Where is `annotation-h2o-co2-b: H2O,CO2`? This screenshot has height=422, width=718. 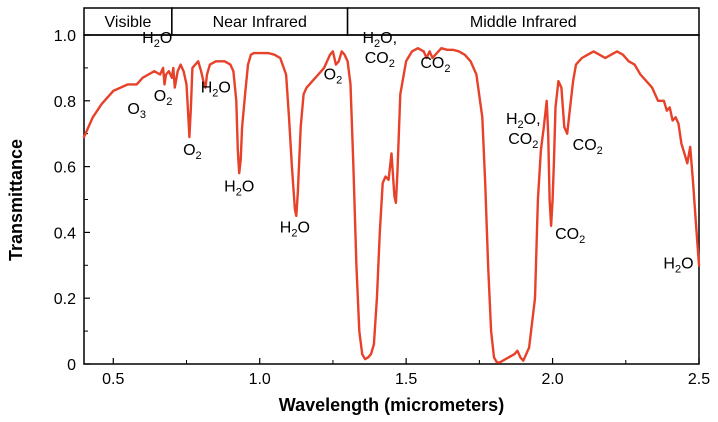
annotation-h2o-co2-b: H2O,CO2 is located at coordinates (523, 131).